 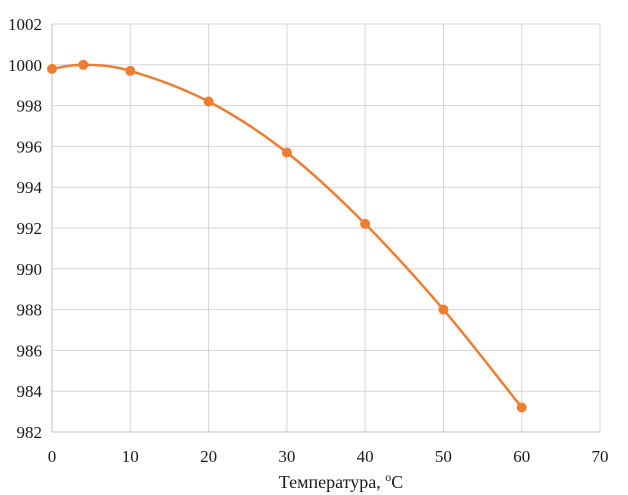 What do you see at coordinates (30, 350) in the screenshot?
I see `y-tick-label: 986` at bounding box center [30, 350].